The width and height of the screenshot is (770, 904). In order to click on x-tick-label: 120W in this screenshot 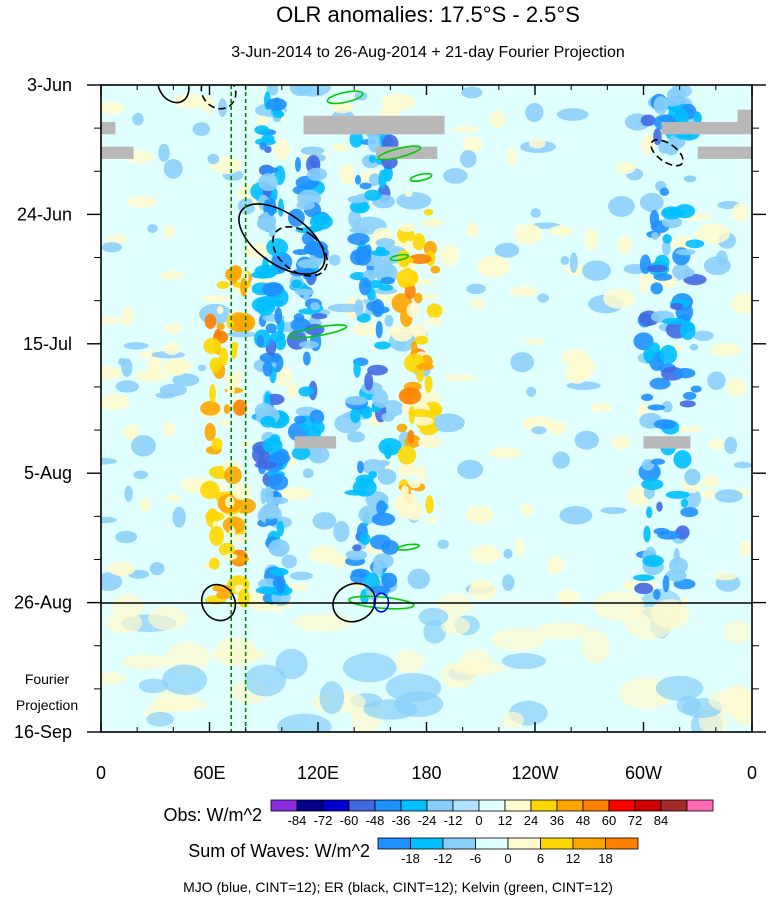, I will do `click(534, 773)`.